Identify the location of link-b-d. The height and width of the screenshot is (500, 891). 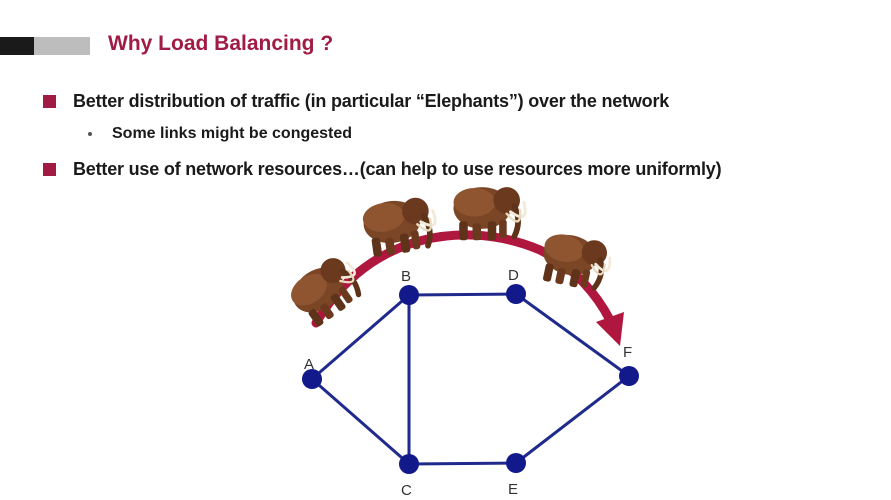
(462, 294).